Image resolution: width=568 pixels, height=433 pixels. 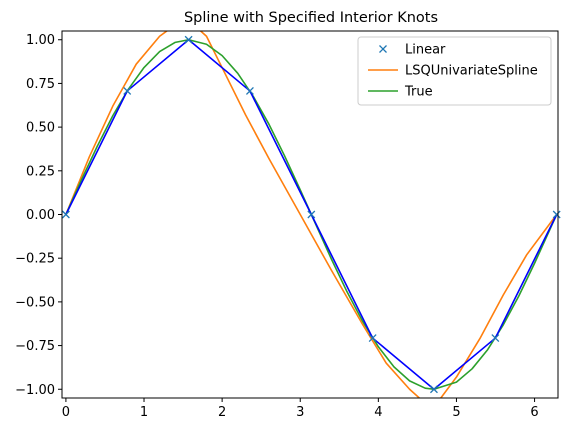 I want to click on x-tick-label: 2, so click(x=222, y=412).